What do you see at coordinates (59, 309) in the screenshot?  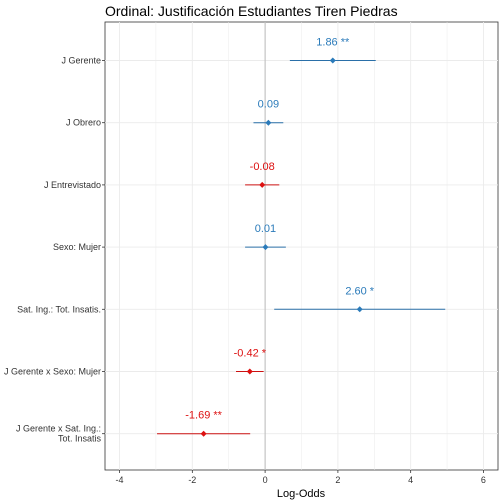 I see `y-tick-label: Sat. Ing.: Tot. Insatis.` at bounding box center [59, 309].